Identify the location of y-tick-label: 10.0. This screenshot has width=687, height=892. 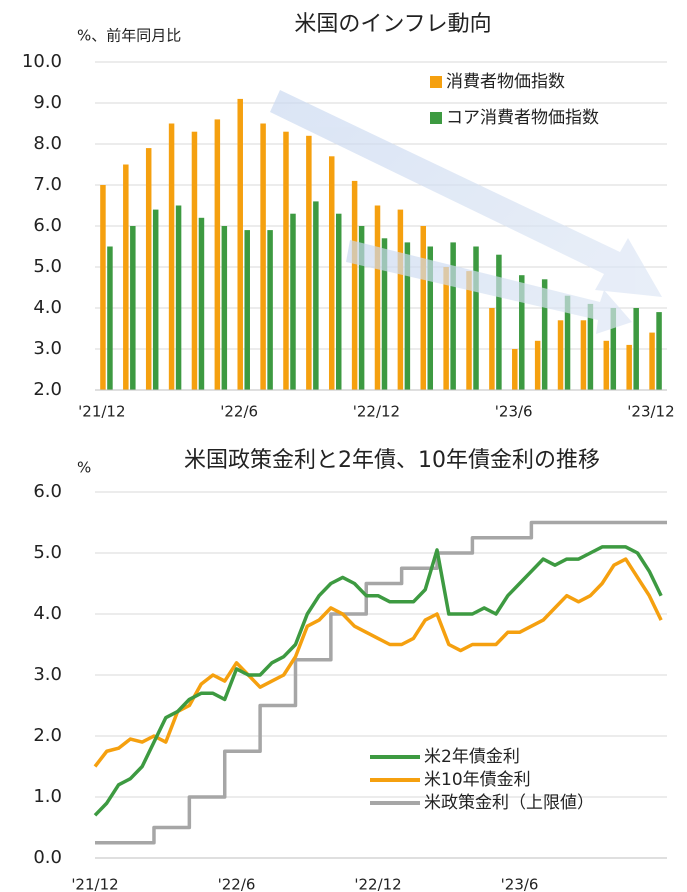
(42, 61).